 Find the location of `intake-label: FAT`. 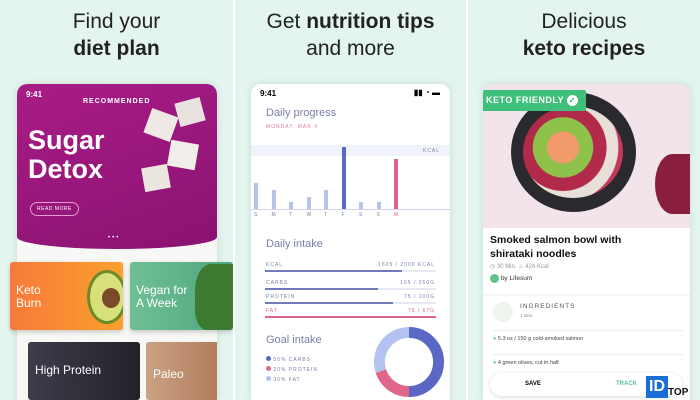

intake-label: FAT is located at coordinates (272, 311).